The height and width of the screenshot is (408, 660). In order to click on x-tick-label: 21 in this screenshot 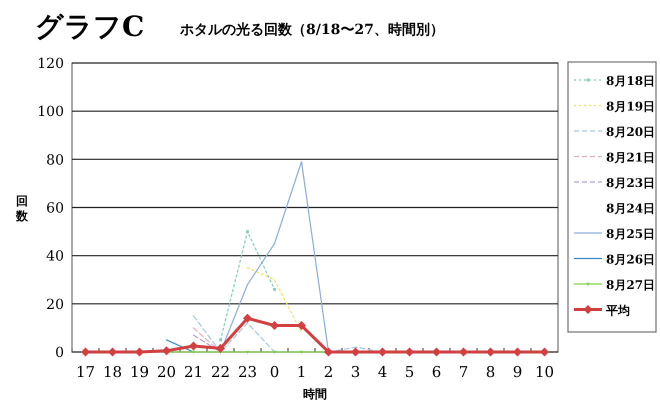, I will do `click(194, 372)`.